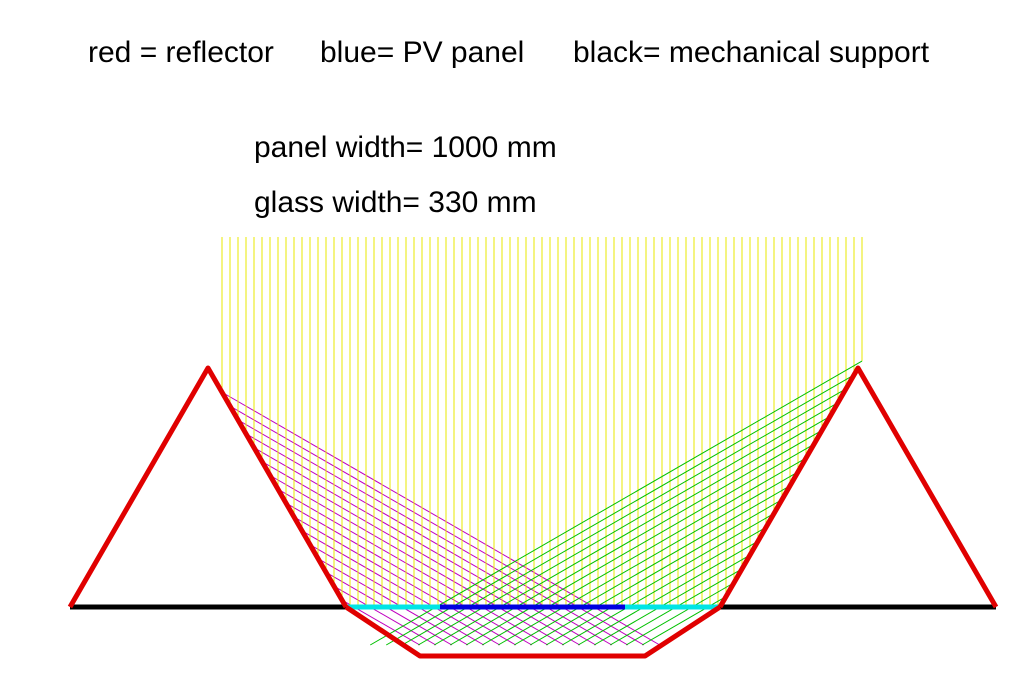 Image resolution: width=1020 pixels, height=674 pixels. What do you see at coordinates (405, 147) in the screenshot?
I see `panel-width: panel width= 1000 mm` at bounding box center [405, 147].